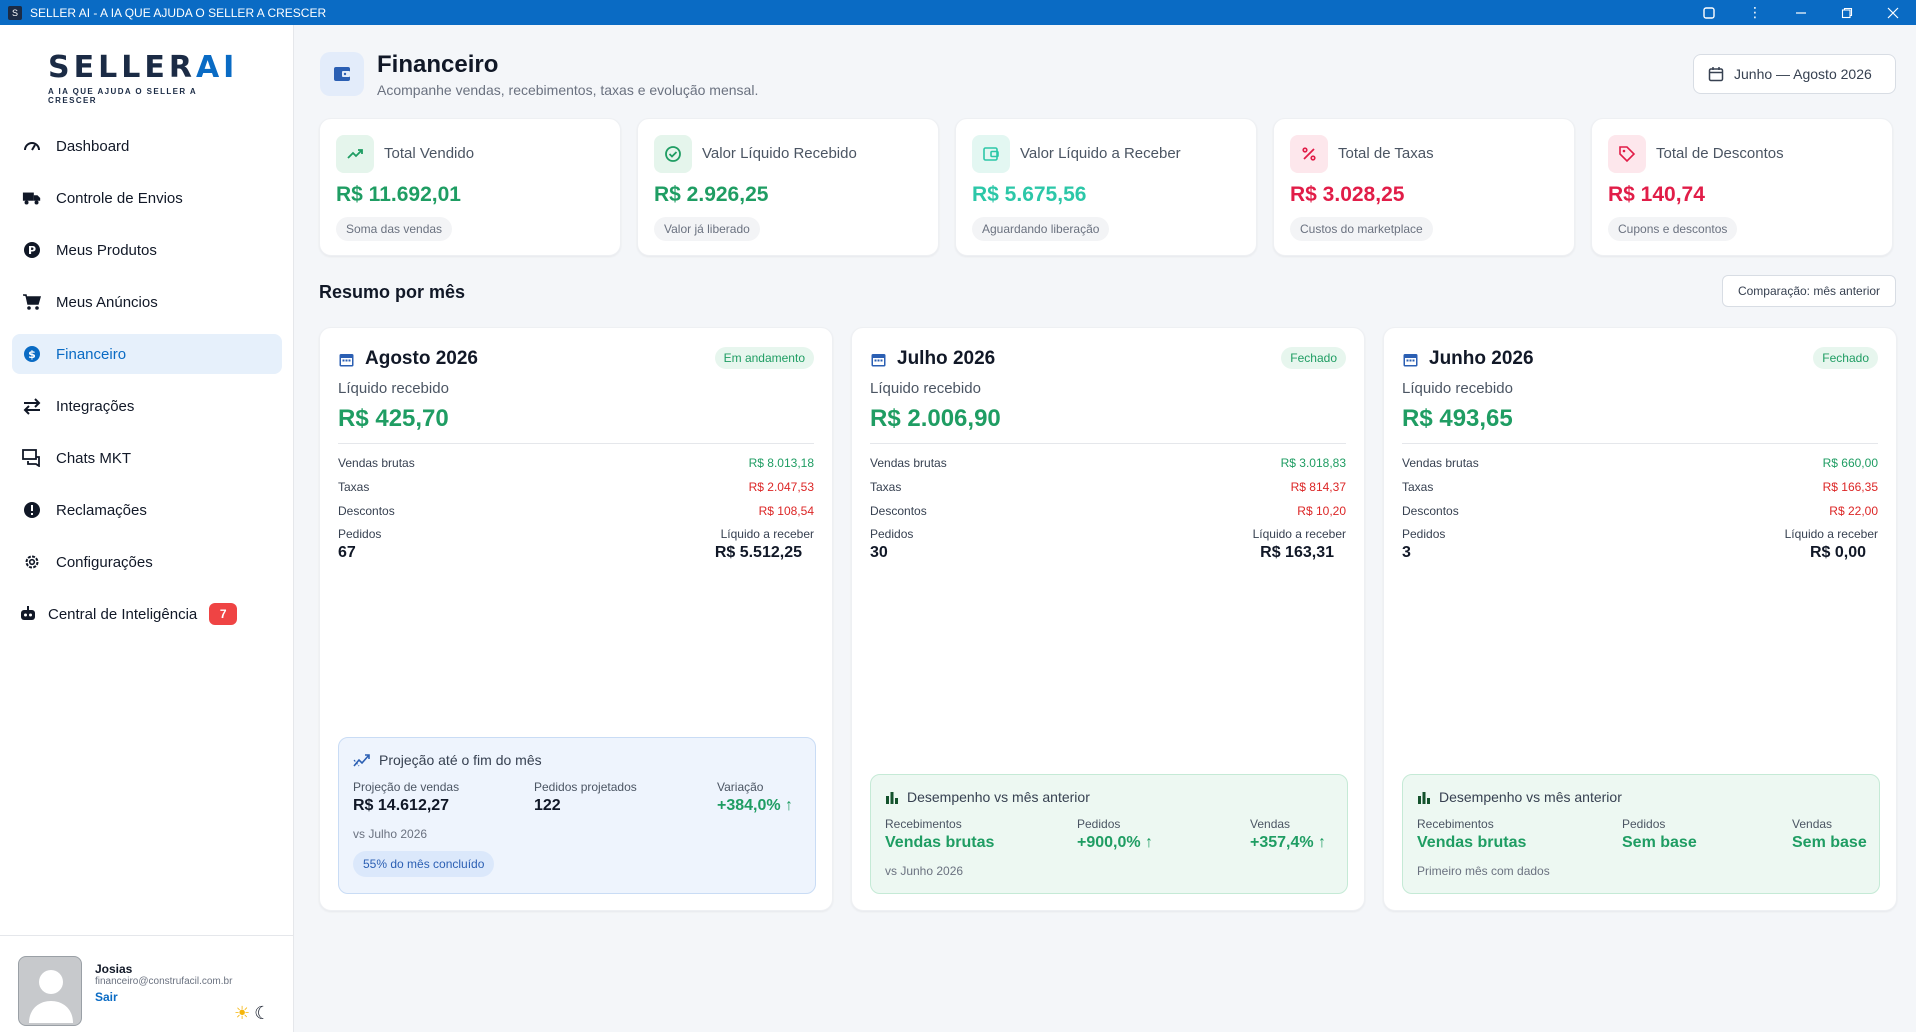  Describe the element at coordinates (93, 146) in the screenshot. I see `sidebar-item-label: Dashboard` at that location.